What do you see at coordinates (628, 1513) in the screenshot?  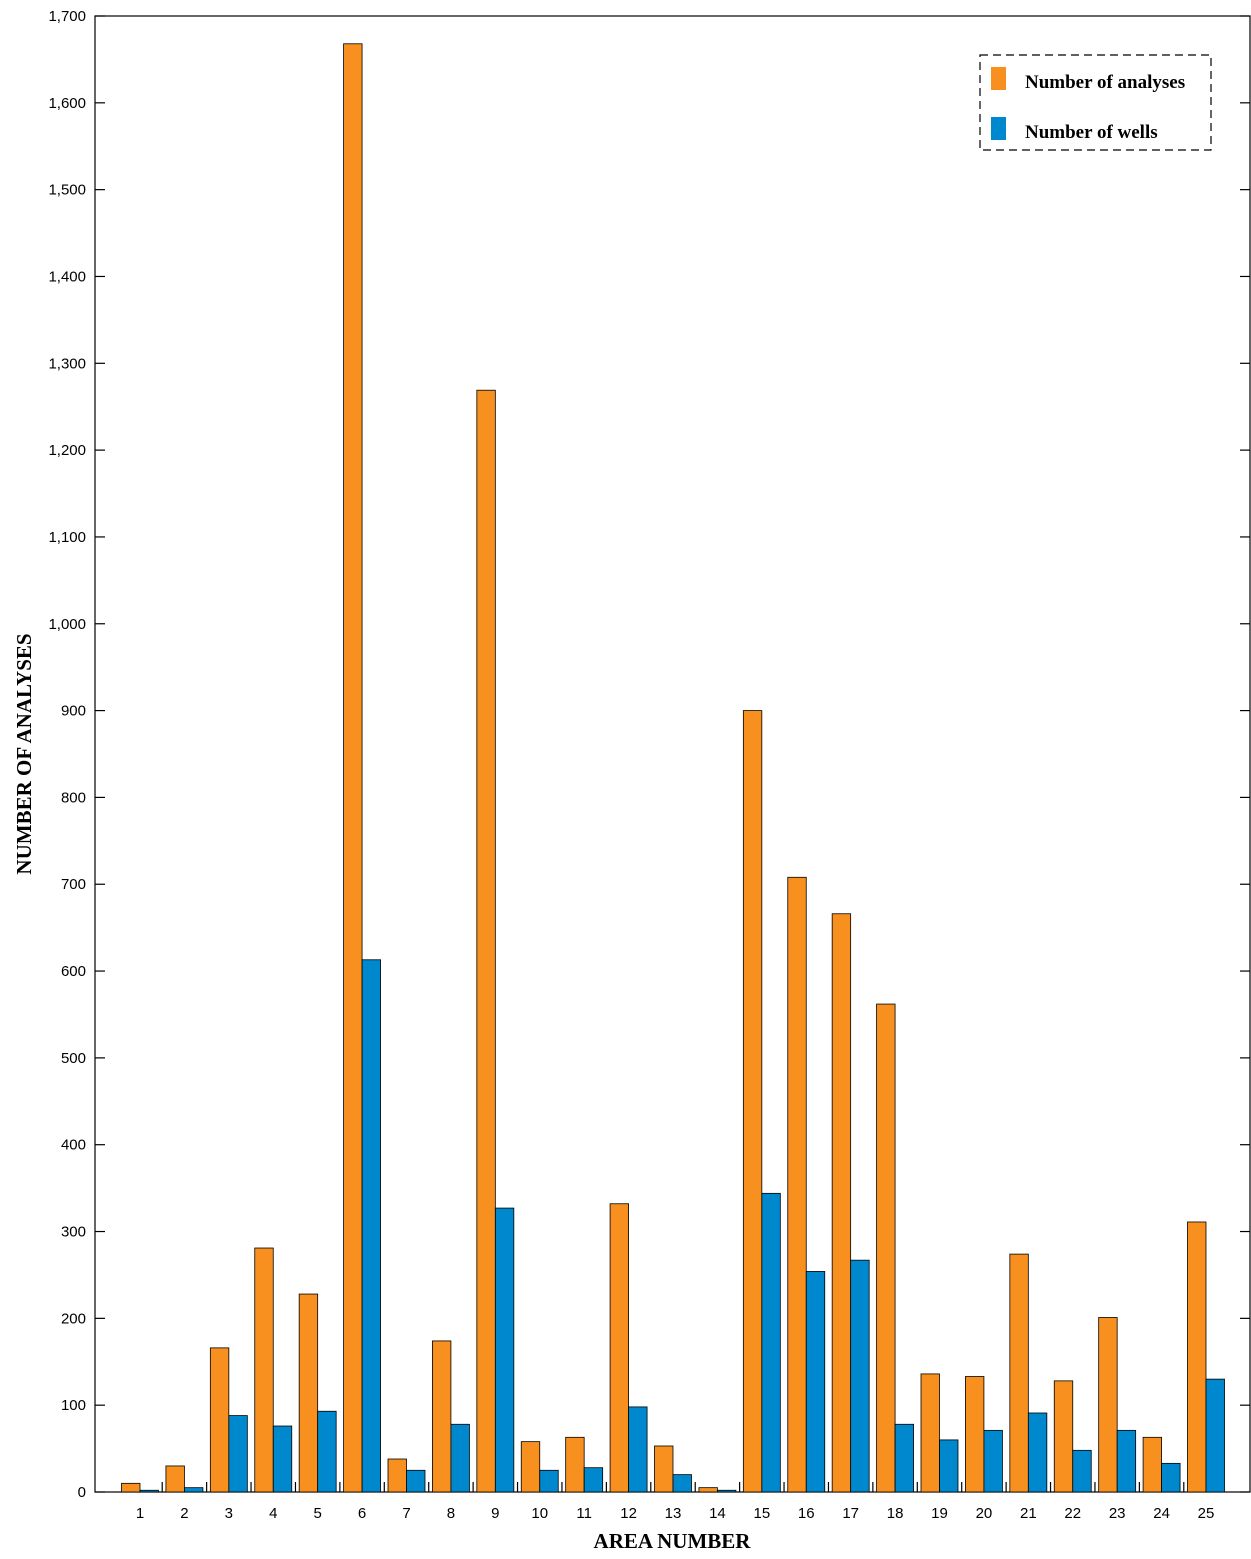 I see `x-tick-label: 12` at bounding box center [628, 1513].